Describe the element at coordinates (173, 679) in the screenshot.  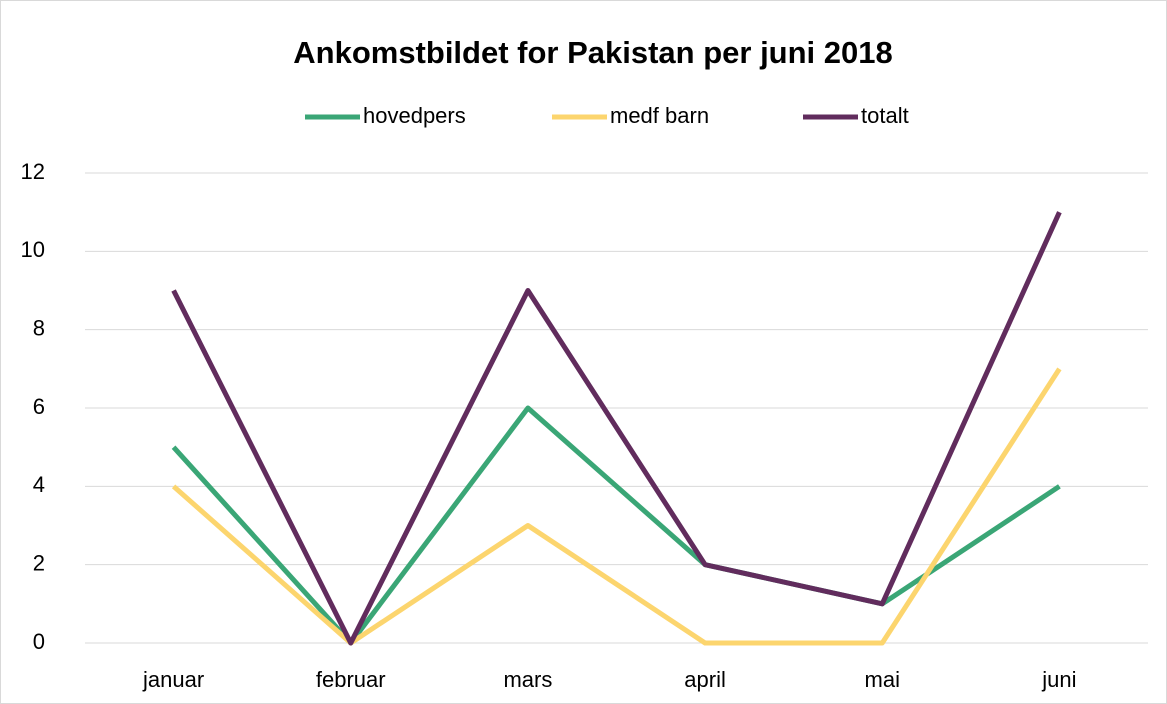
I see `x-tick-label: januar` at that location.